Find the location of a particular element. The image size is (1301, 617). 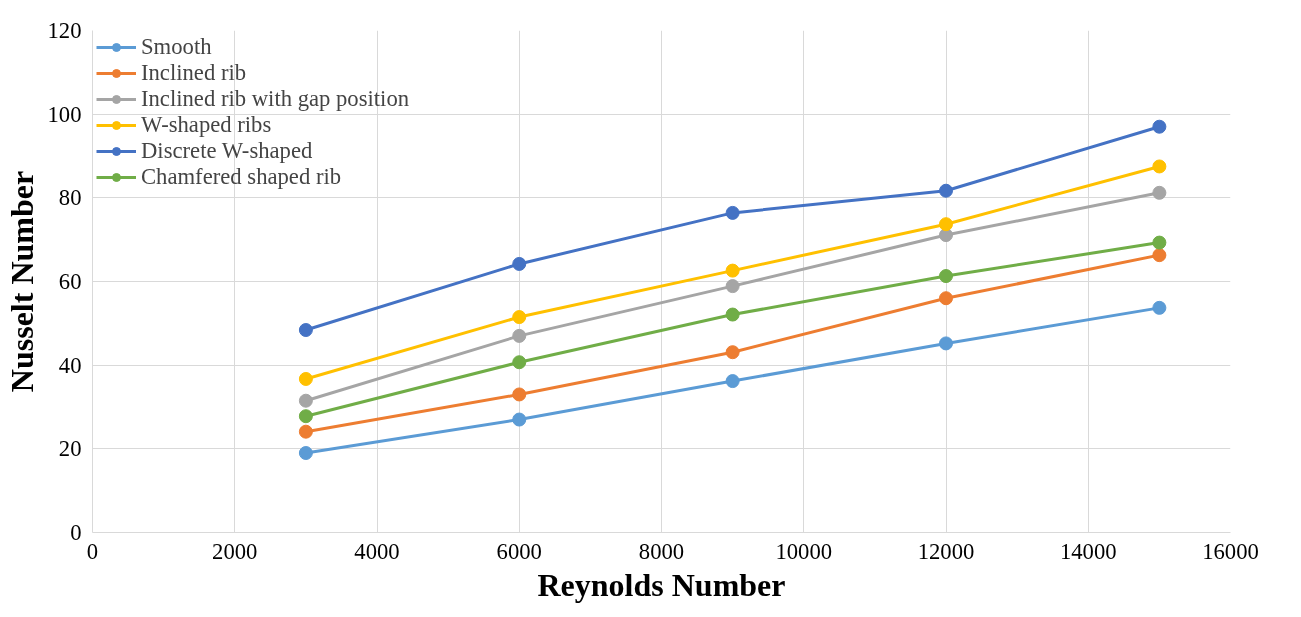

y-tick-label: 60 is located at coordinates (70, 281).